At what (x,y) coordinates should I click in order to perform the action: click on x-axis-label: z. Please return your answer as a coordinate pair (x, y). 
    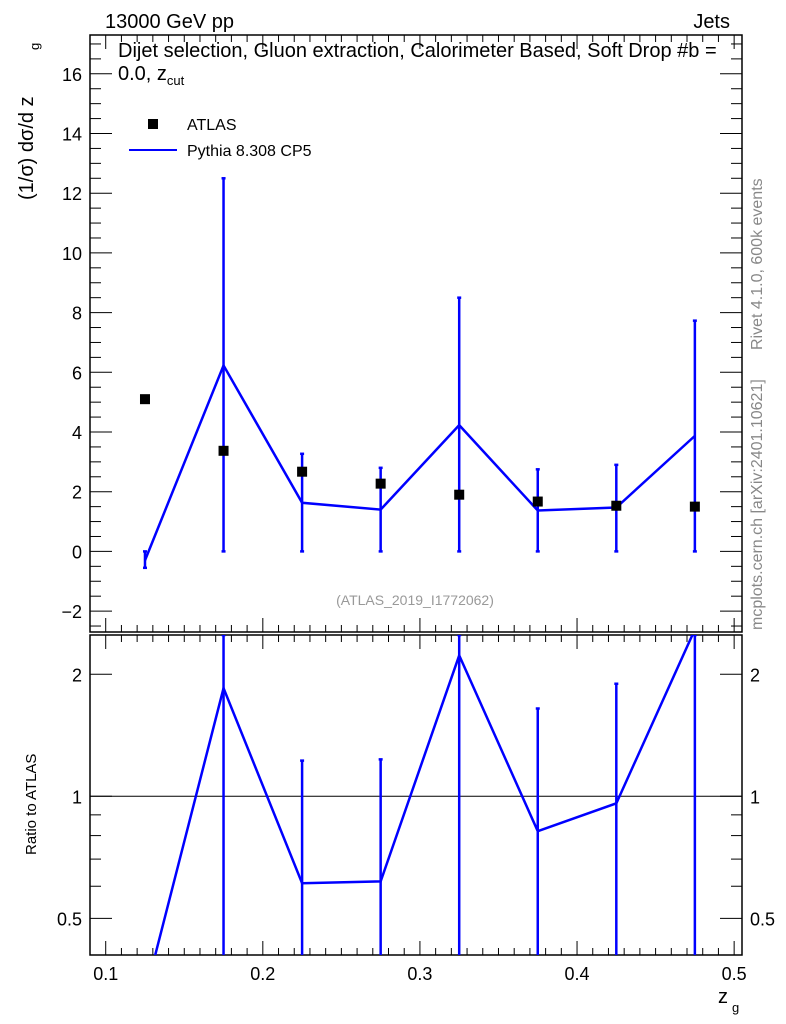
    Looking at the image, I should click on (723, 997).